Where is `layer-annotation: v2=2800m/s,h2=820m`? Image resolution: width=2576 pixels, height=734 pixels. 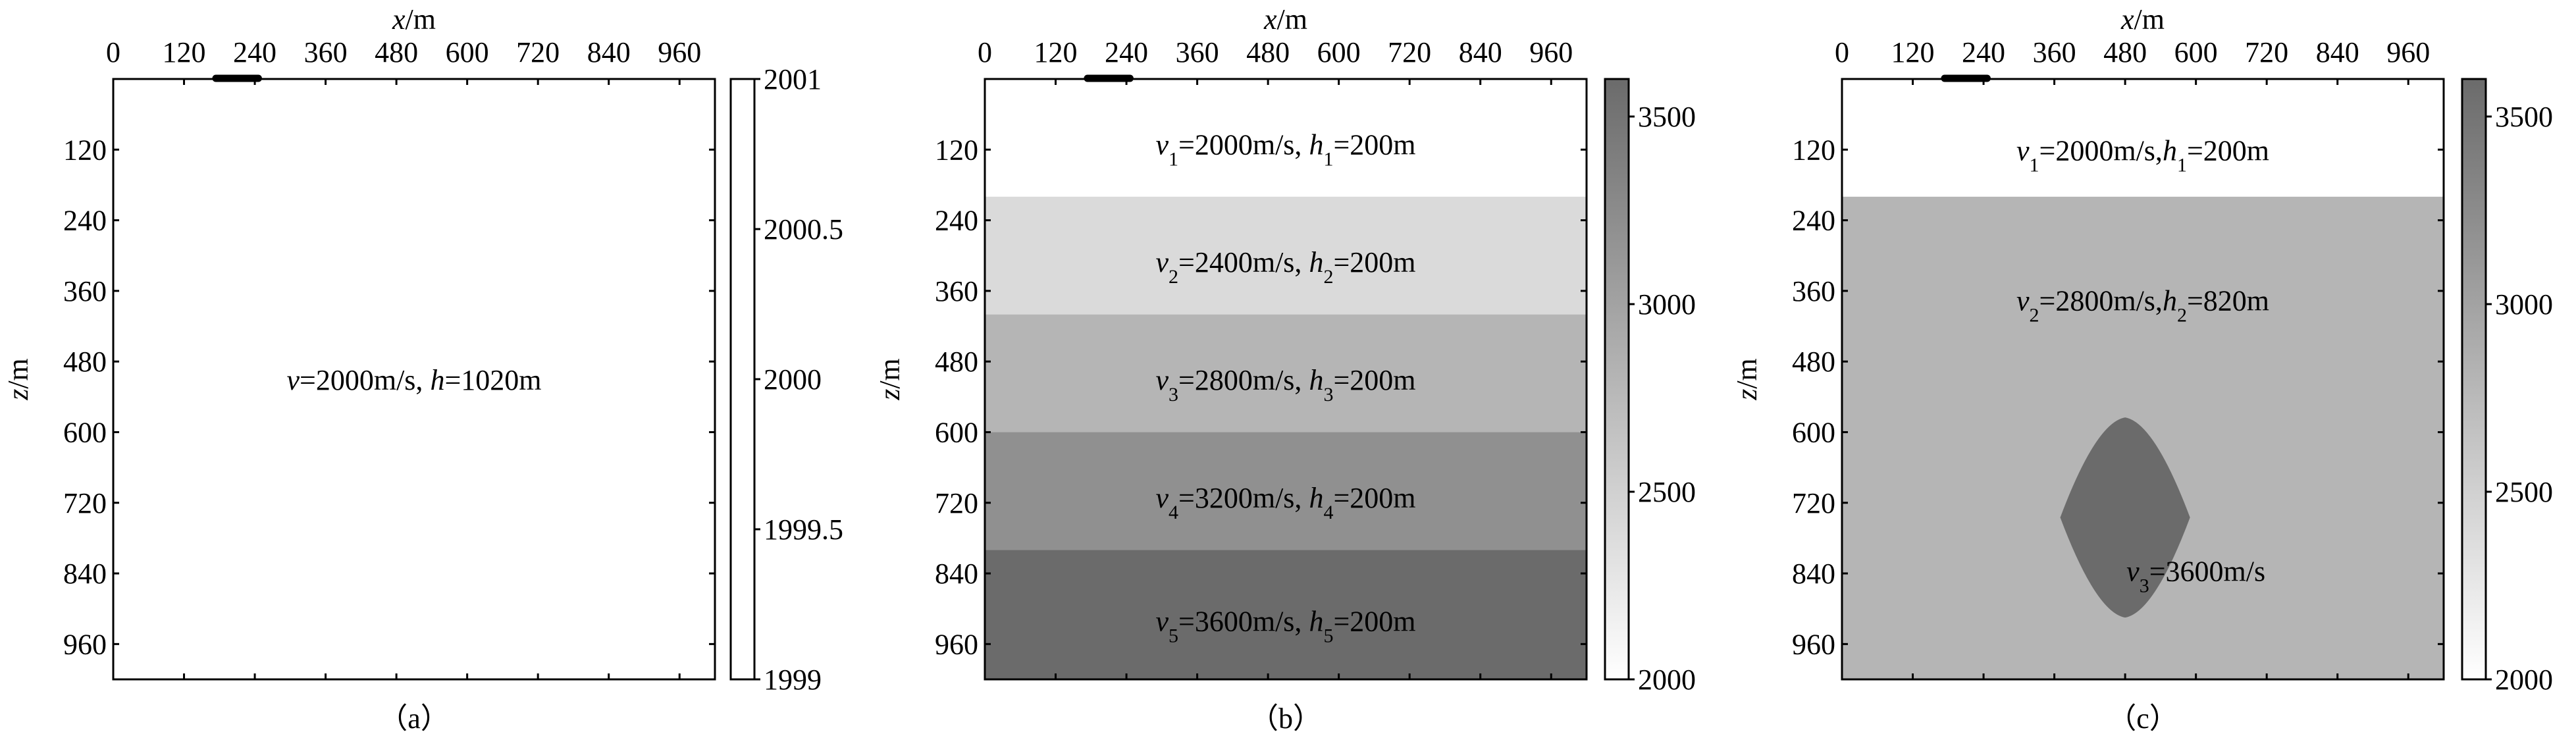 layer-annotation: v2=2800m/s,h2=820m is located at coordinates (2142, 305).